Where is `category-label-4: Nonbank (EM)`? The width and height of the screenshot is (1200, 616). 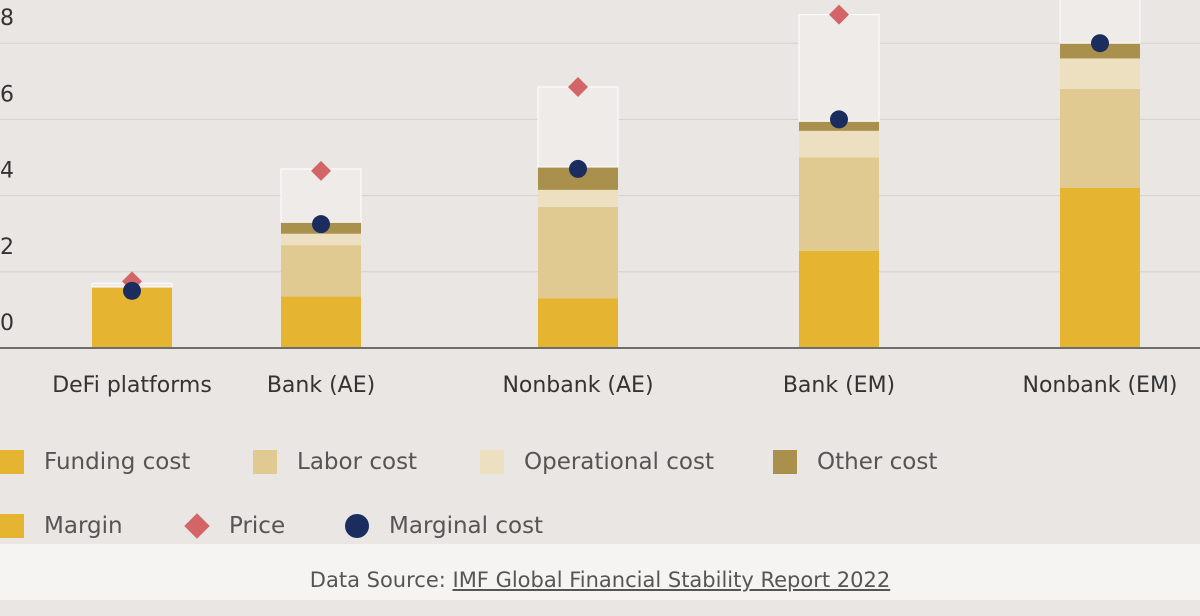 category-label-4: Nonbank (EM) is located at coordinates (1099, 385).